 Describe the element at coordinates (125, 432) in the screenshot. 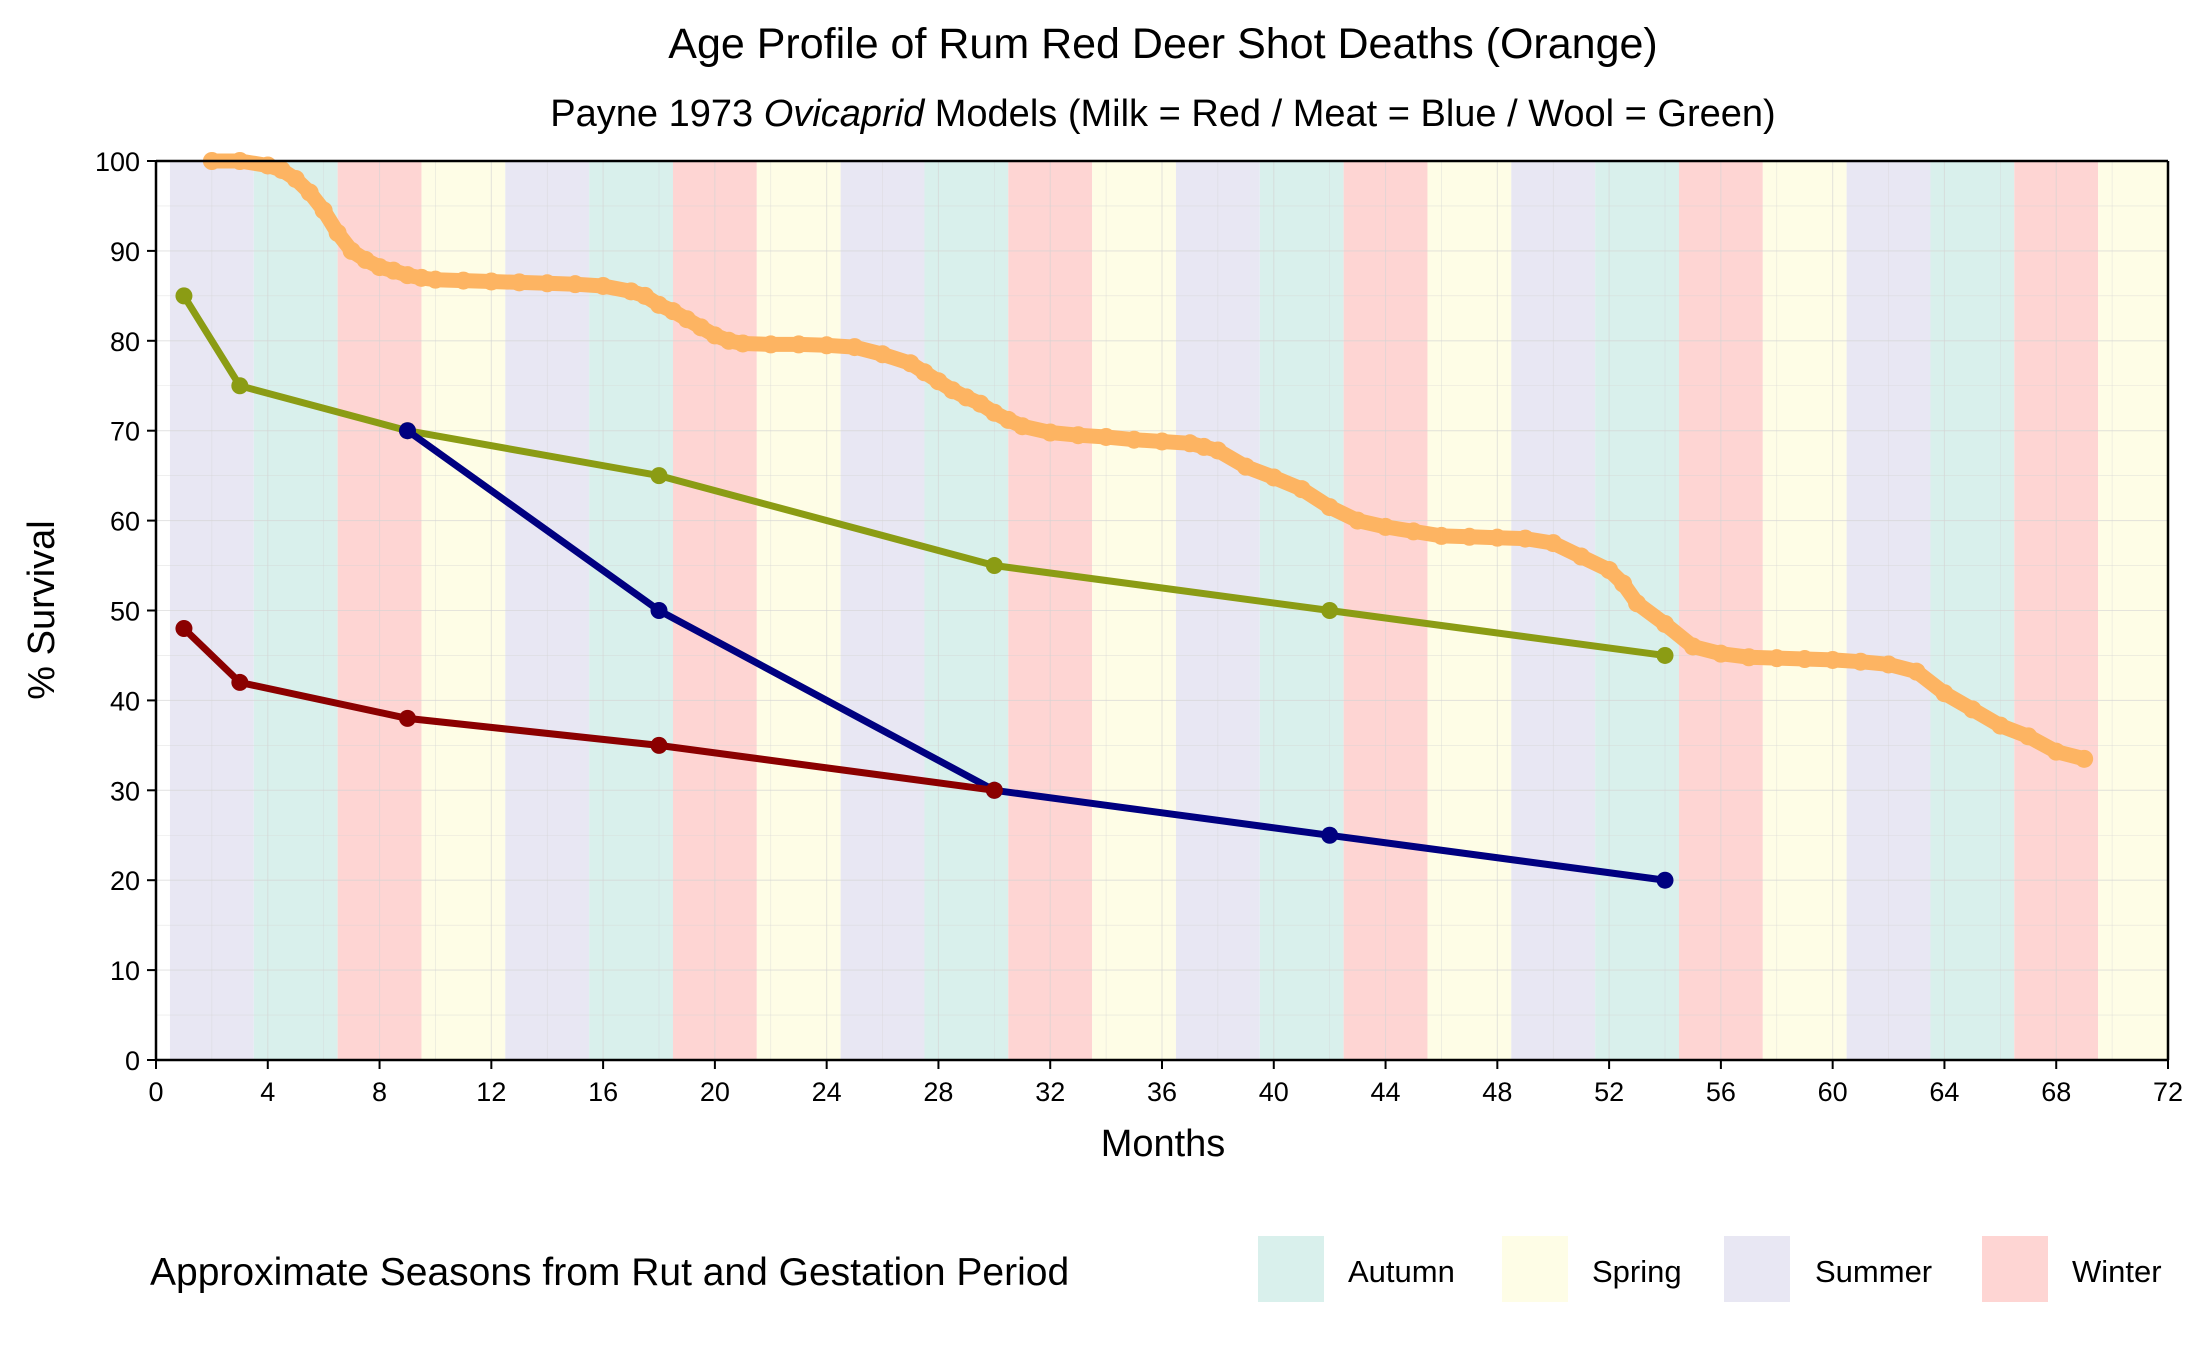

I see `y-tick-label: 70` at that location.